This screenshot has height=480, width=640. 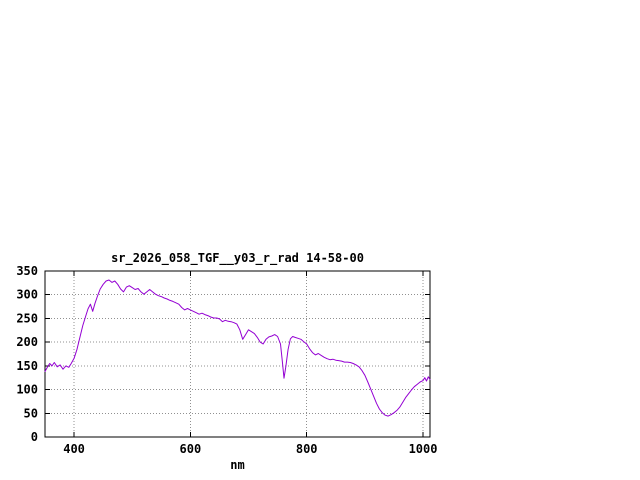 I want to click on y-tick-label: 300, so click(x=27, y=295).